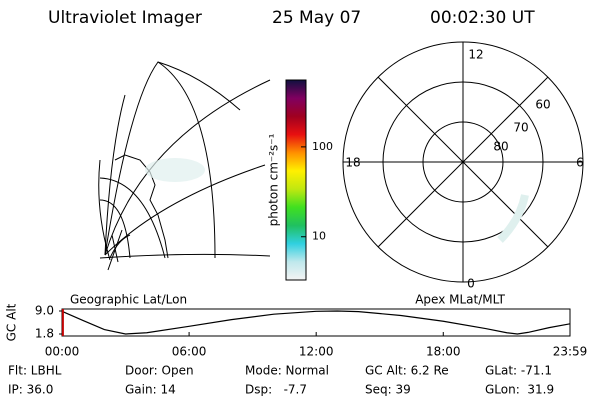 The width and height of the screenshot is (600, 400). I want to click on lat-label: 60, so click(542, 105).